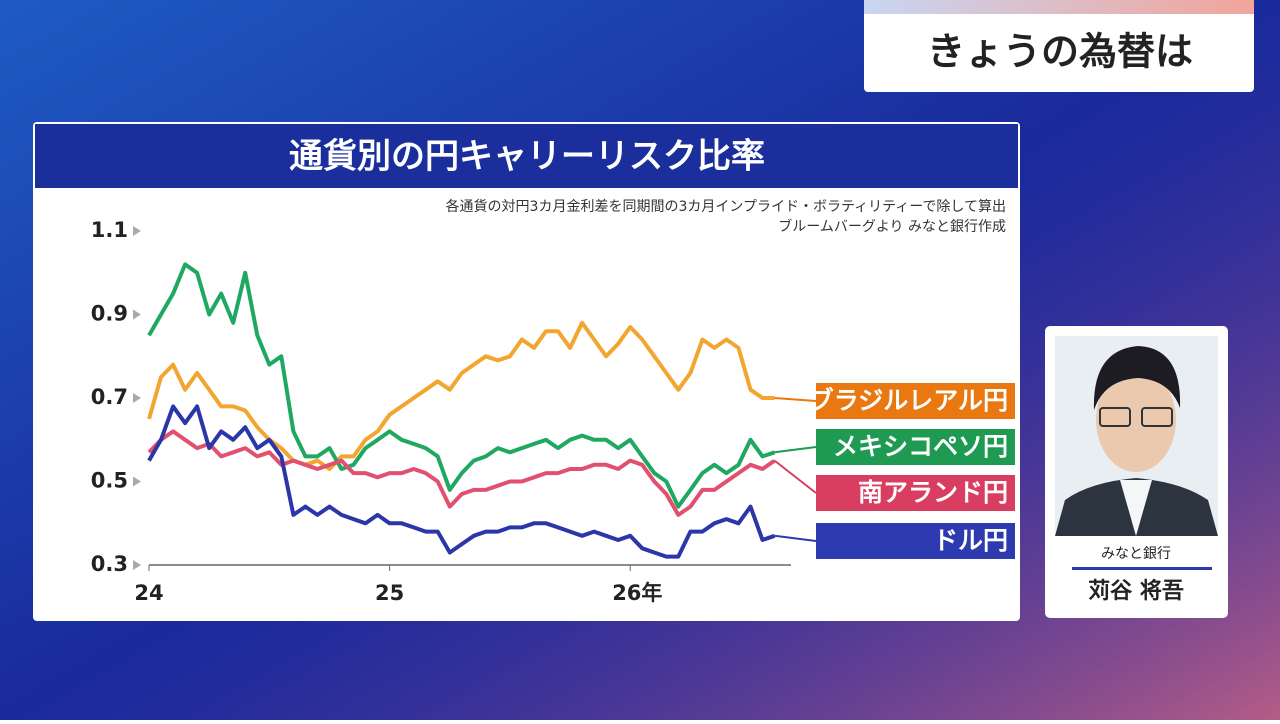 This screenshot has height=724, width=1280. What do you see at coordinates (920, 446) in the screenshot?
I see `legend-label: メキシコペソ円` at bounding box center [920, 446].